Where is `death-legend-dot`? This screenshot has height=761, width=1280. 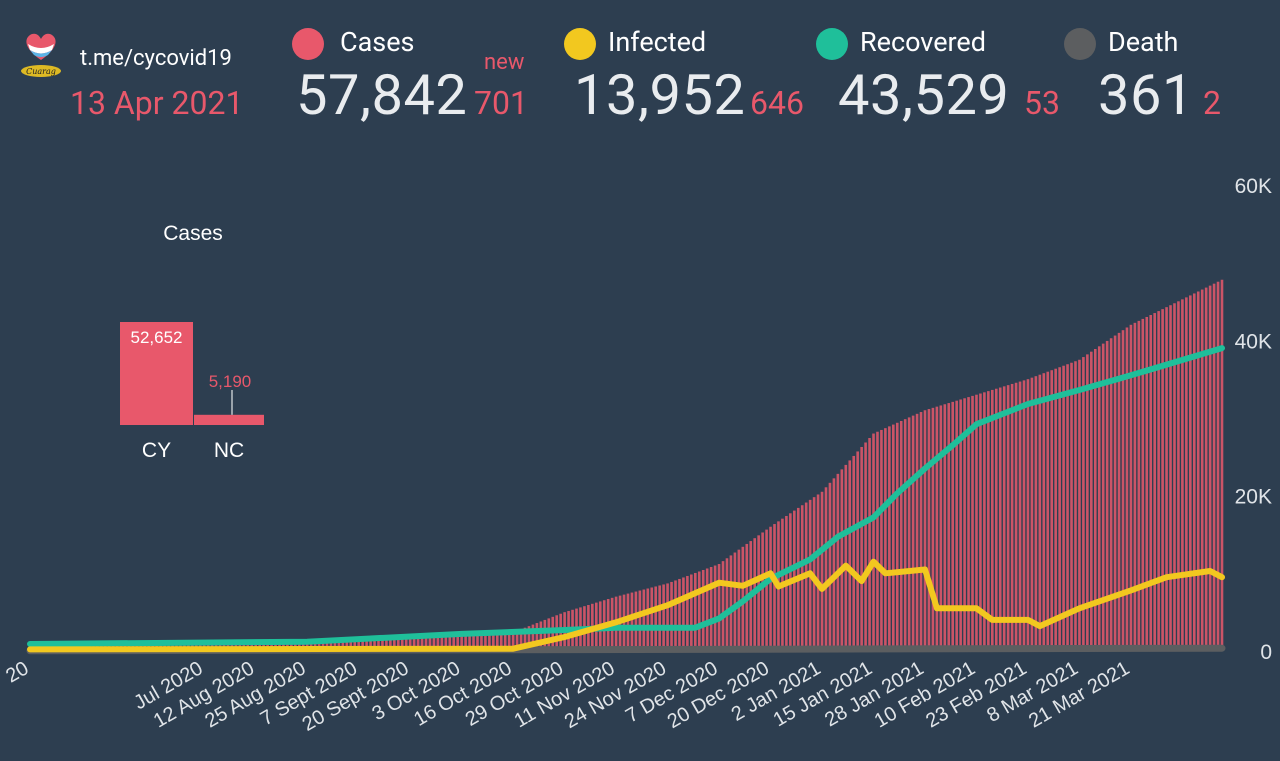 death-legend-dot is located at coordinates (1080, 44).